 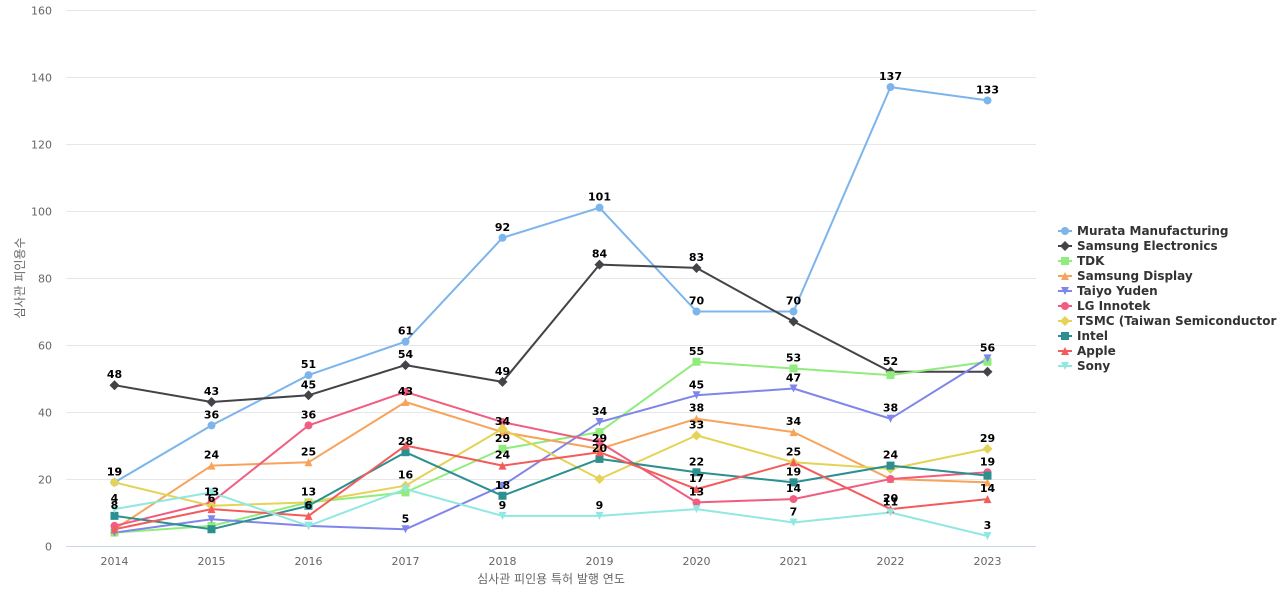 What do you see at coordinates (1081, 261) in the screenshot?
I see `legend-item: TDK` at bounding box center [1081, 261].